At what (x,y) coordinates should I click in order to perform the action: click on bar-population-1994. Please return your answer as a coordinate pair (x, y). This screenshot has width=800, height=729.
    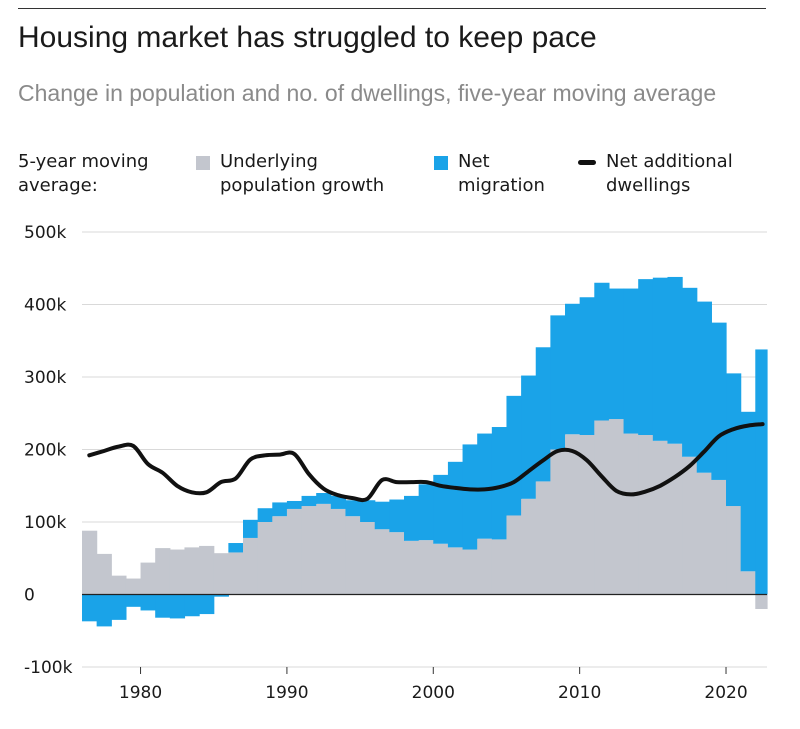
    Looking at the image, I should click on (353, 555).